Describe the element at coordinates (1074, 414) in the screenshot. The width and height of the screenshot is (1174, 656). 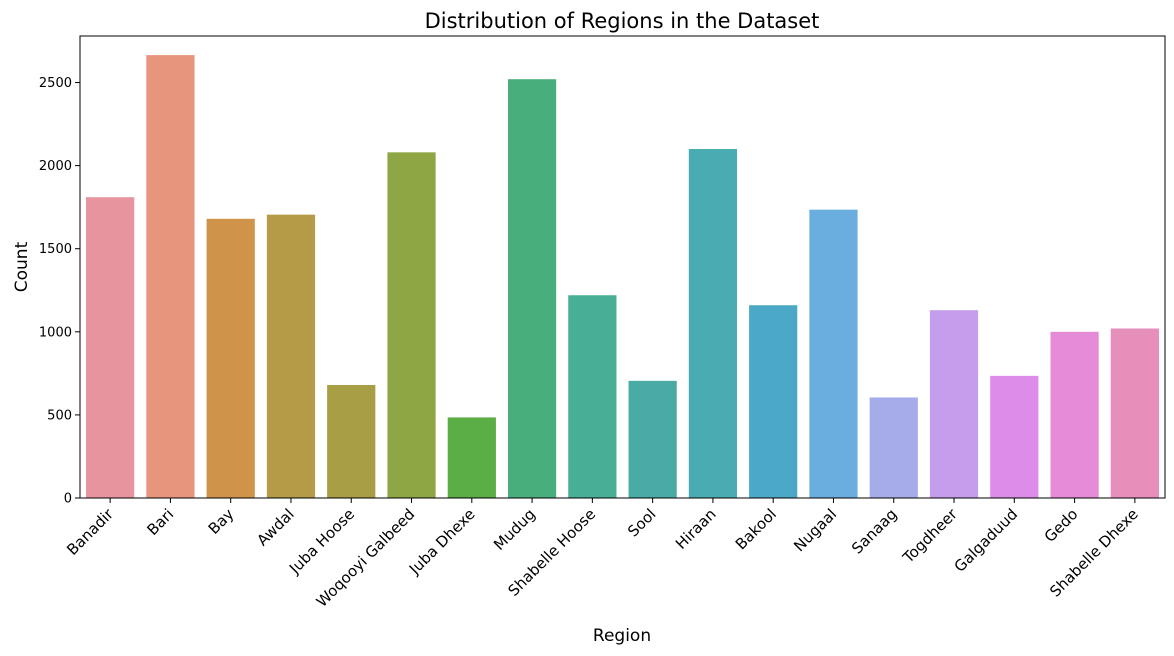
I see `bar-gedo` at that location.